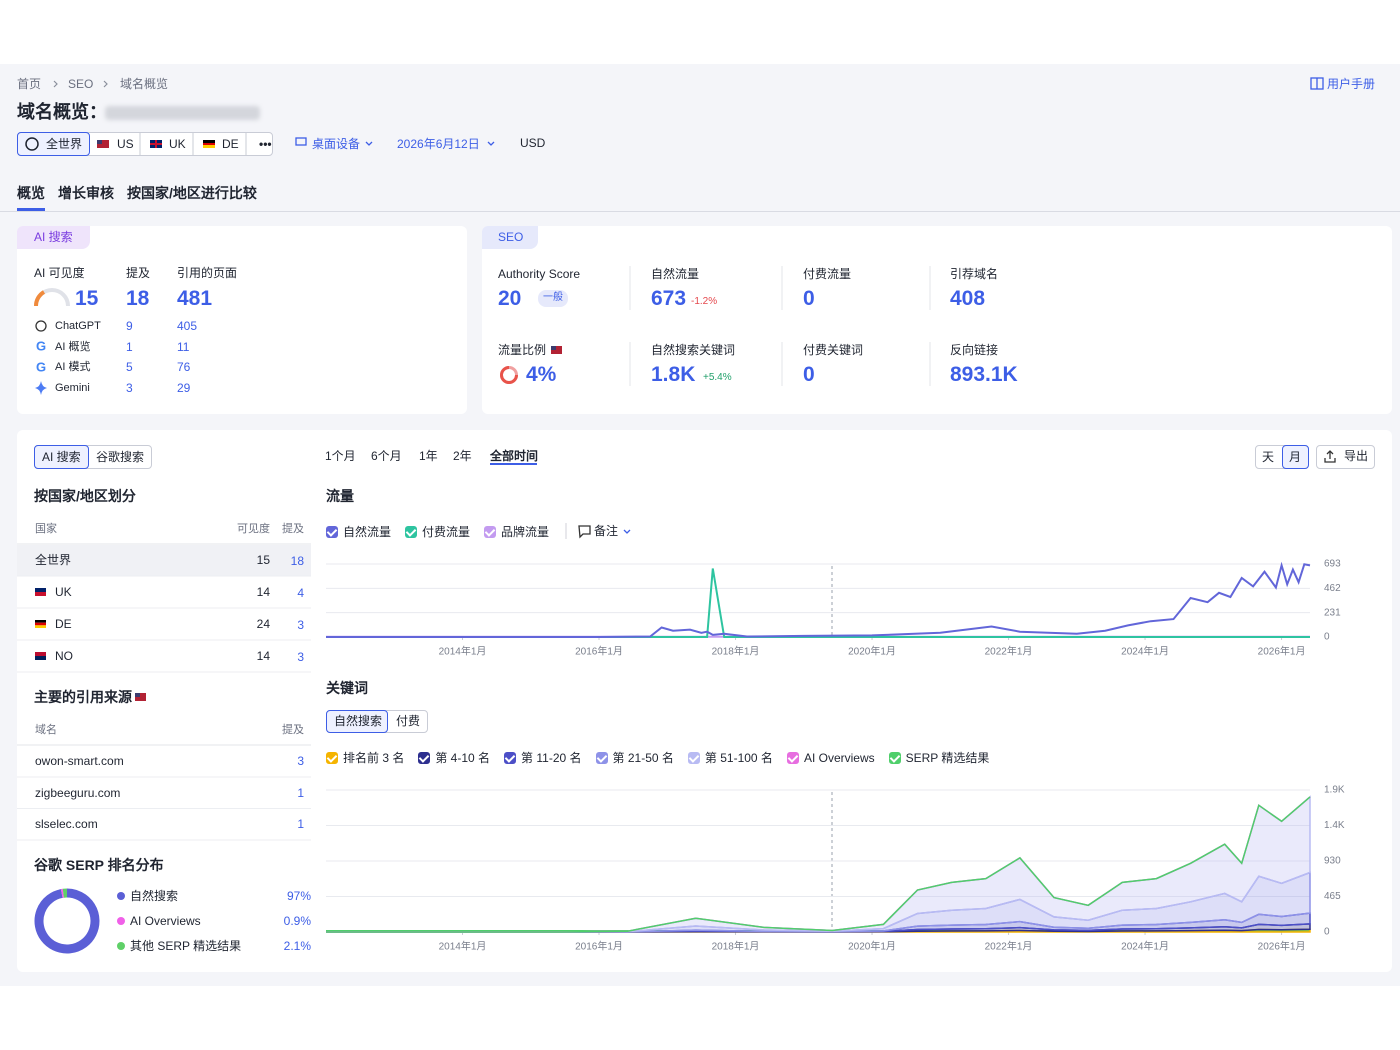 The width and height of the screenshot is (1400, 1050). What do you see at coordinates (121, 946) in the screenshot?
I see `legend-dot` at bounding box center [121, 946].